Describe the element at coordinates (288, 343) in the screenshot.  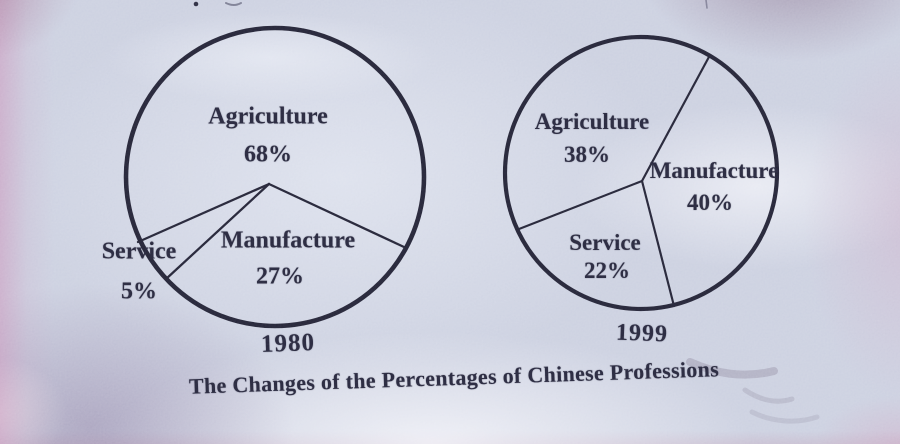
I see `pie-1980-year-label: 1980` at that location.